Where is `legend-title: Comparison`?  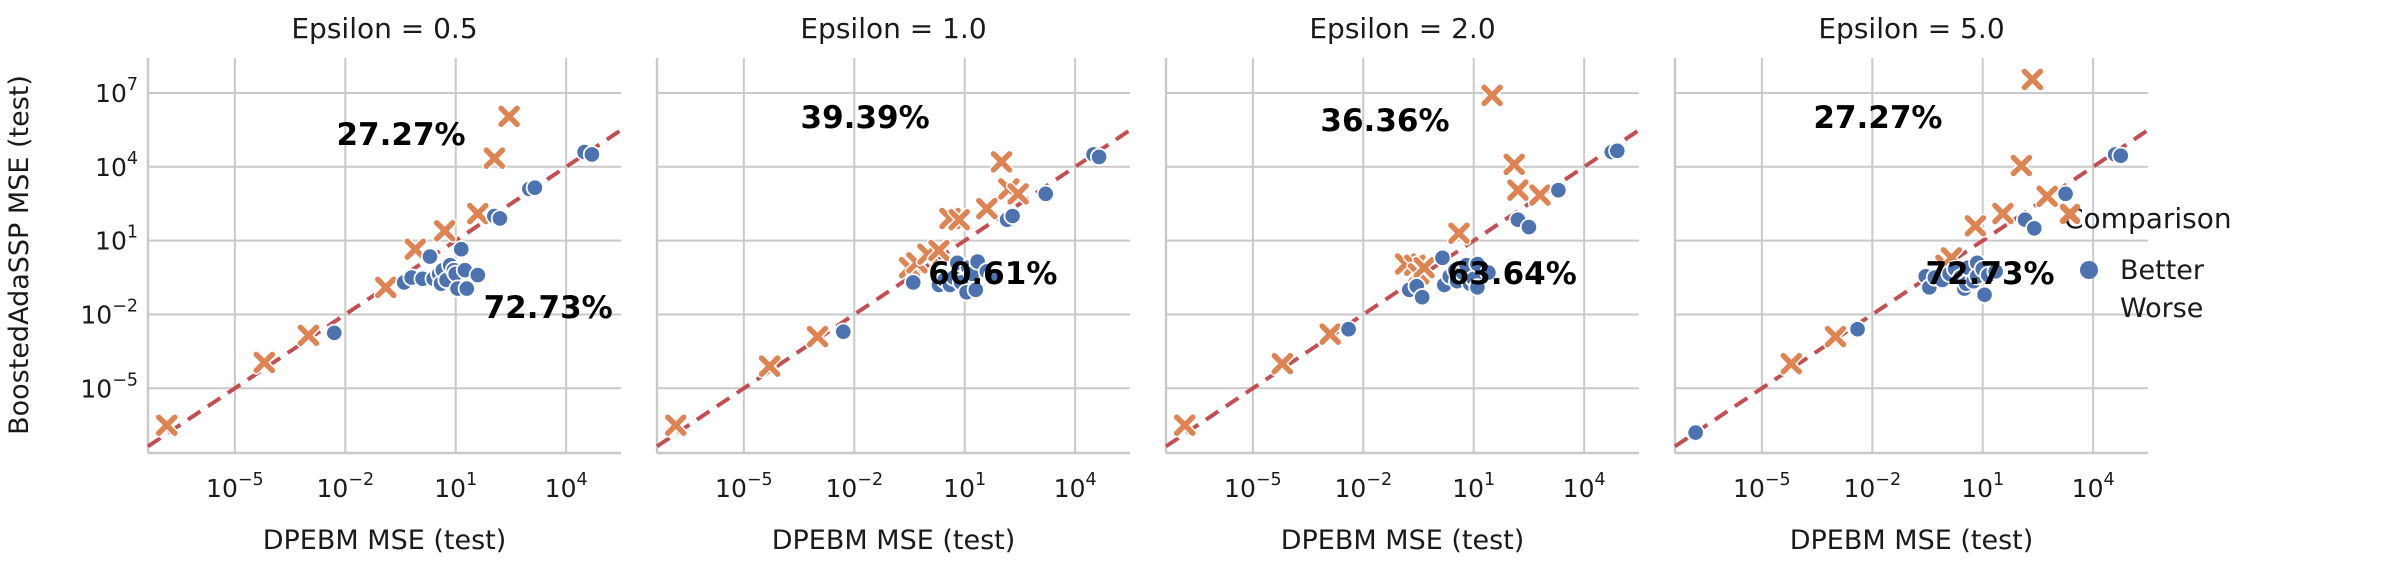
legend-title: Comparison is located at coordinates (2148, 218).